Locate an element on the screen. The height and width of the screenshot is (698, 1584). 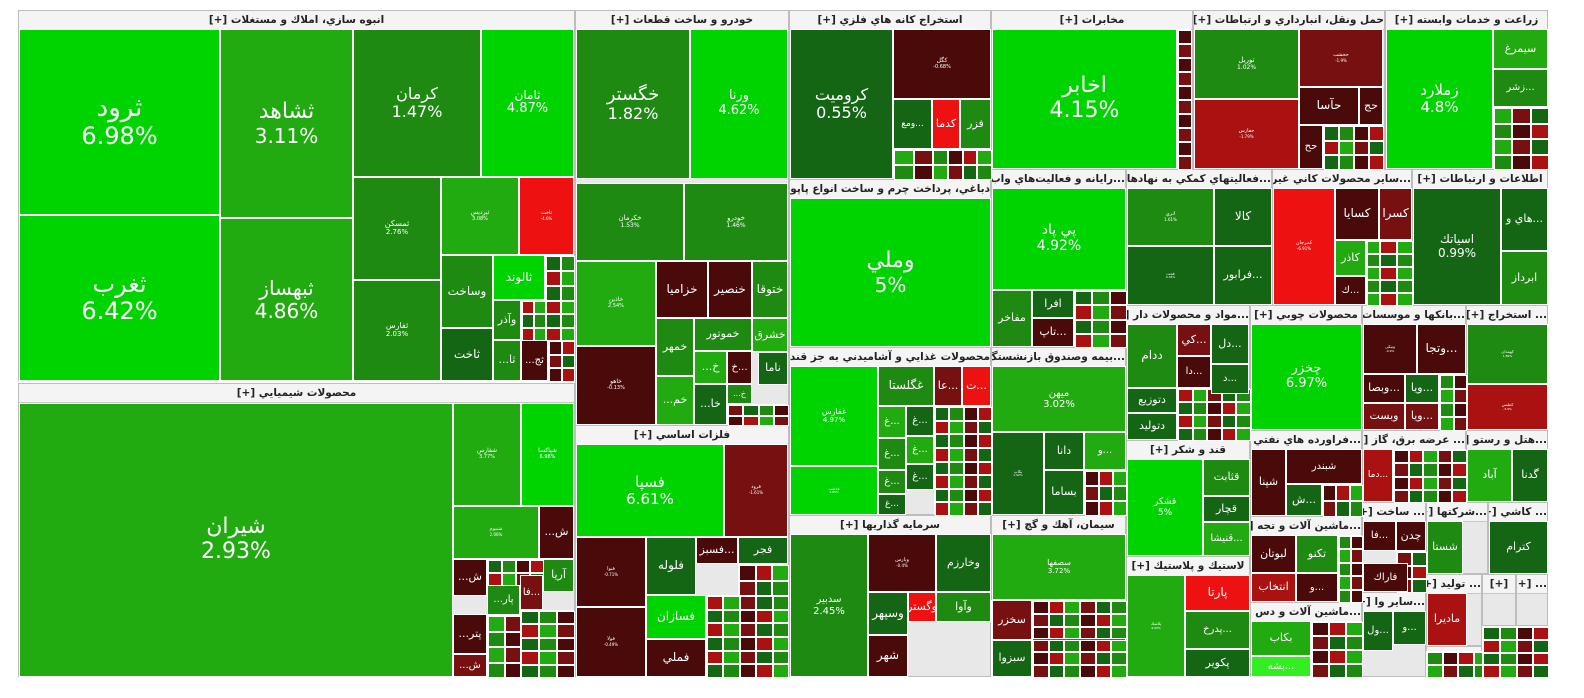
stock-tile: وآذر is located at coordinates (507, 320).